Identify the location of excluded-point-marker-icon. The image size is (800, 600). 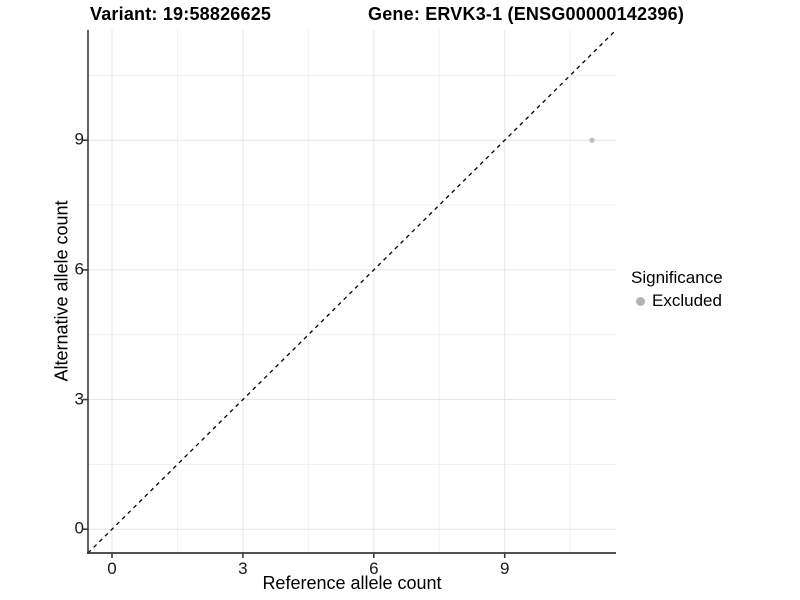
(640, 301).